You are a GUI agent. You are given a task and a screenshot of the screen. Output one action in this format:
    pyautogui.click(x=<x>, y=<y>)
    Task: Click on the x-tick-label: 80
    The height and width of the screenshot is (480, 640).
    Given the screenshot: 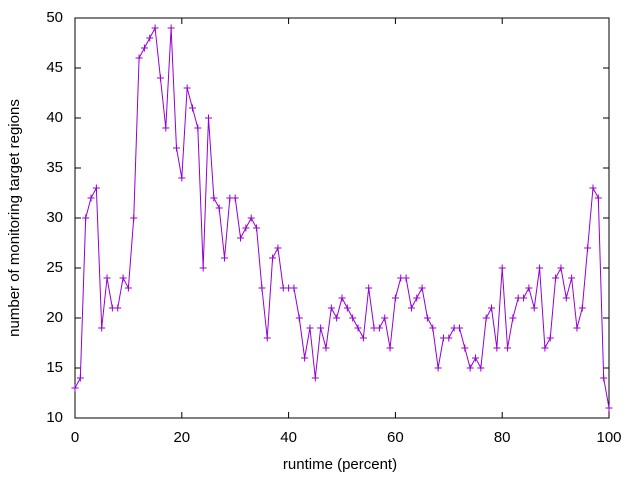 What is the action you would take?
    pyautogui.click(x=502, y=437)
    